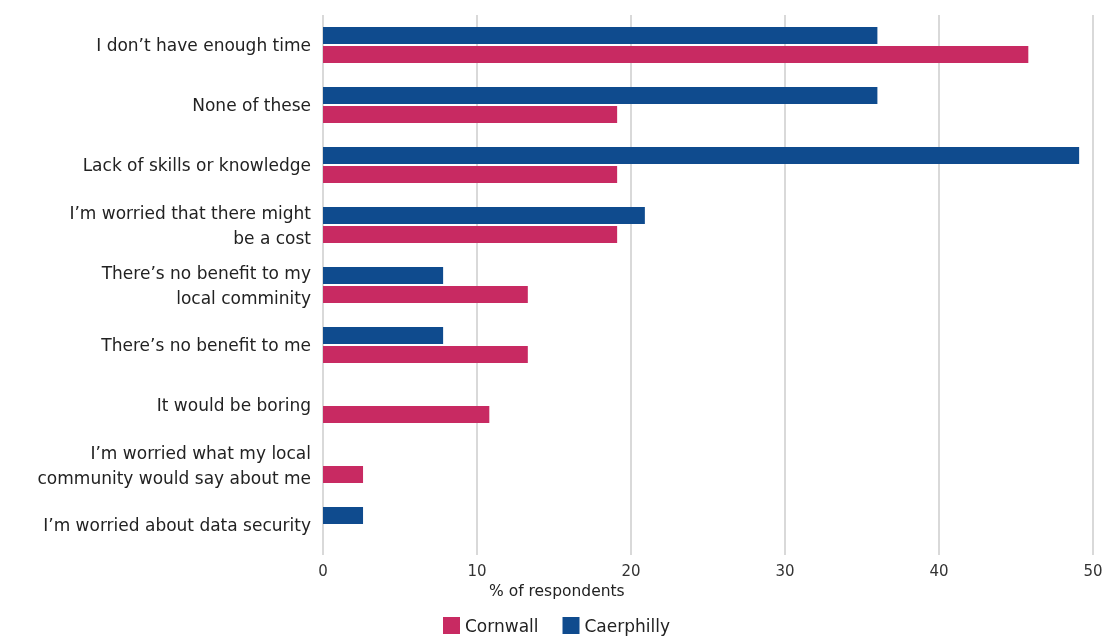  What do you see at coordinates (174, 465) in the screenshot?
I see `y-tick-label: I’m worried what my local community would say about me` at bounding box center [174, 465].